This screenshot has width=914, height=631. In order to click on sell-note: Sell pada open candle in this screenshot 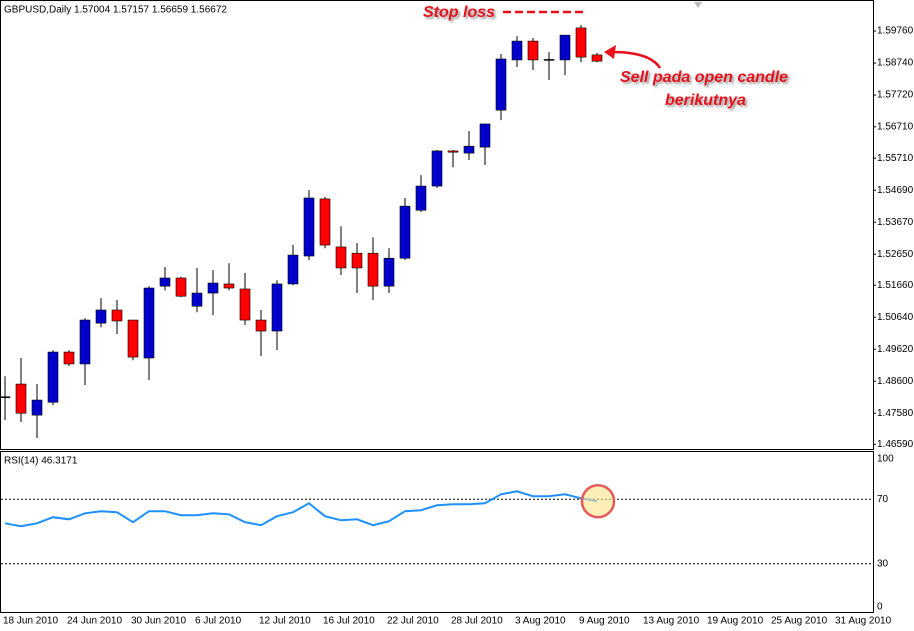, I will do `click(704, 77)`.